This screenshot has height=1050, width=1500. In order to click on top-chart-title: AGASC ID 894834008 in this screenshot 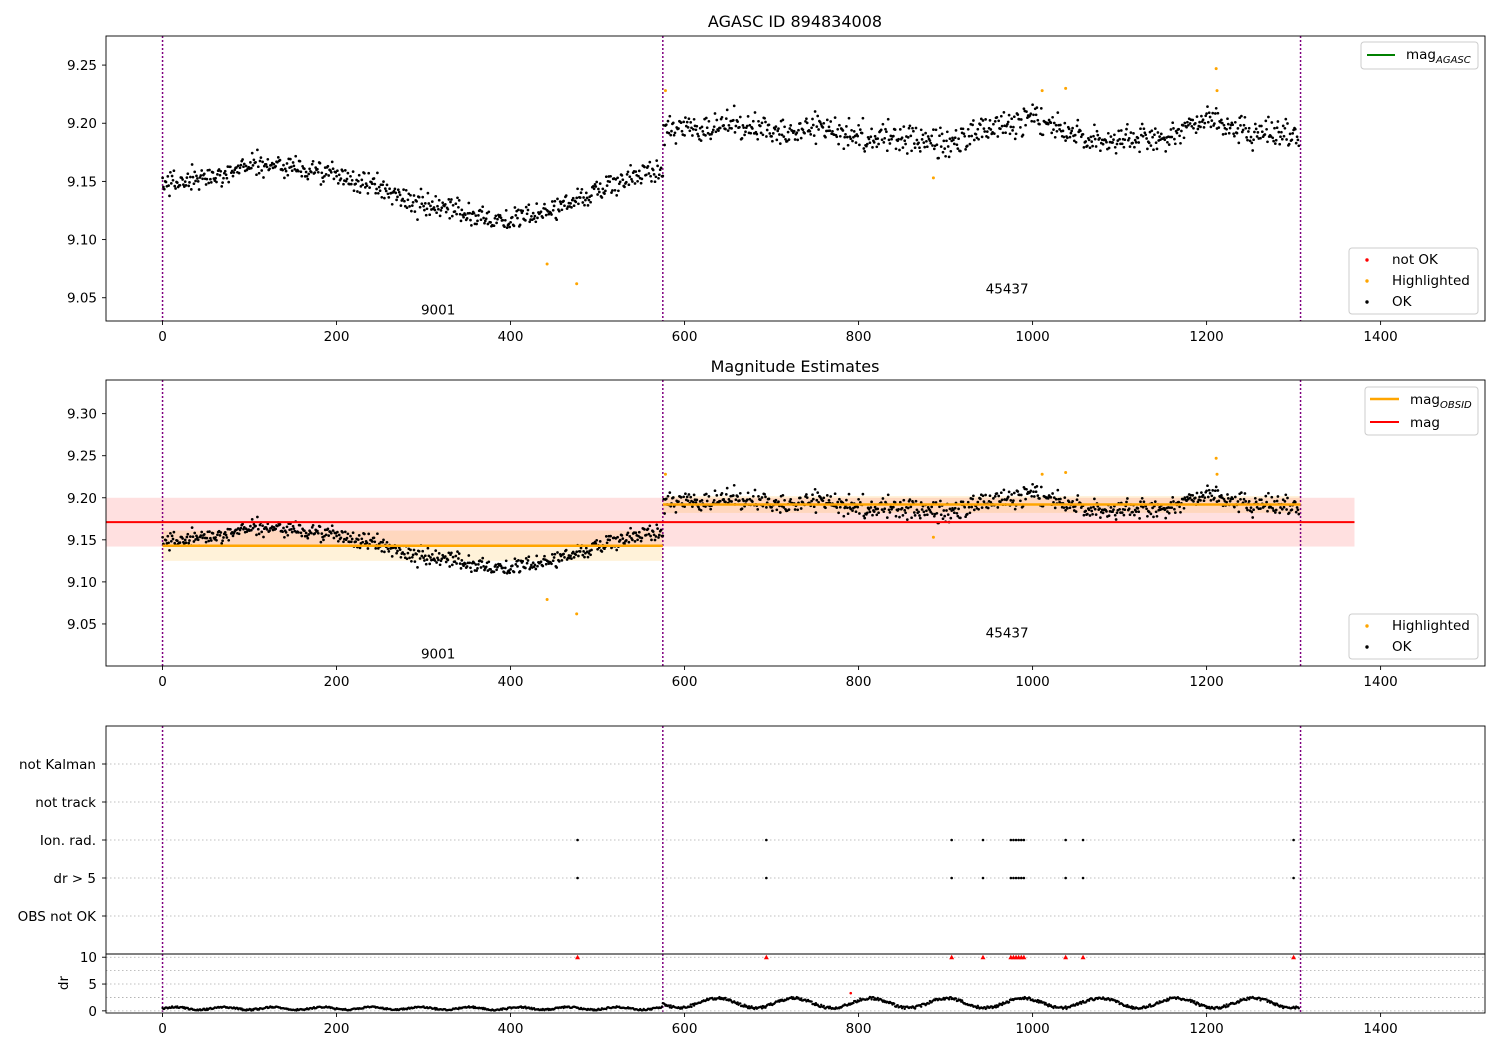, I will do `click(795, 21)`.